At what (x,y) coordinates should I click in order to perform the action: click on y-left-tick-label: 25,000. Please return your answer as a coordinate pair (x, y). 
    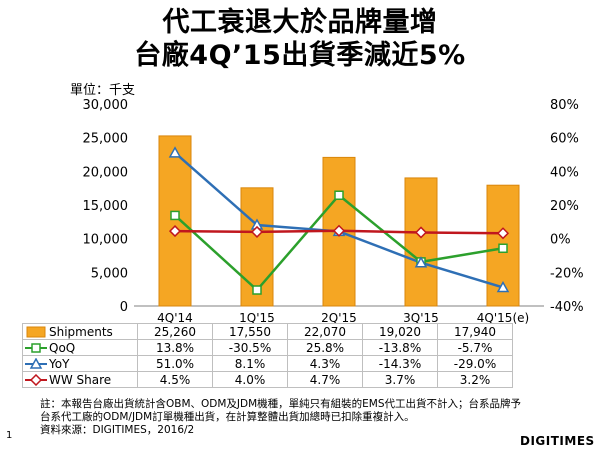
    Looking at the image, I should click on (106, 139).